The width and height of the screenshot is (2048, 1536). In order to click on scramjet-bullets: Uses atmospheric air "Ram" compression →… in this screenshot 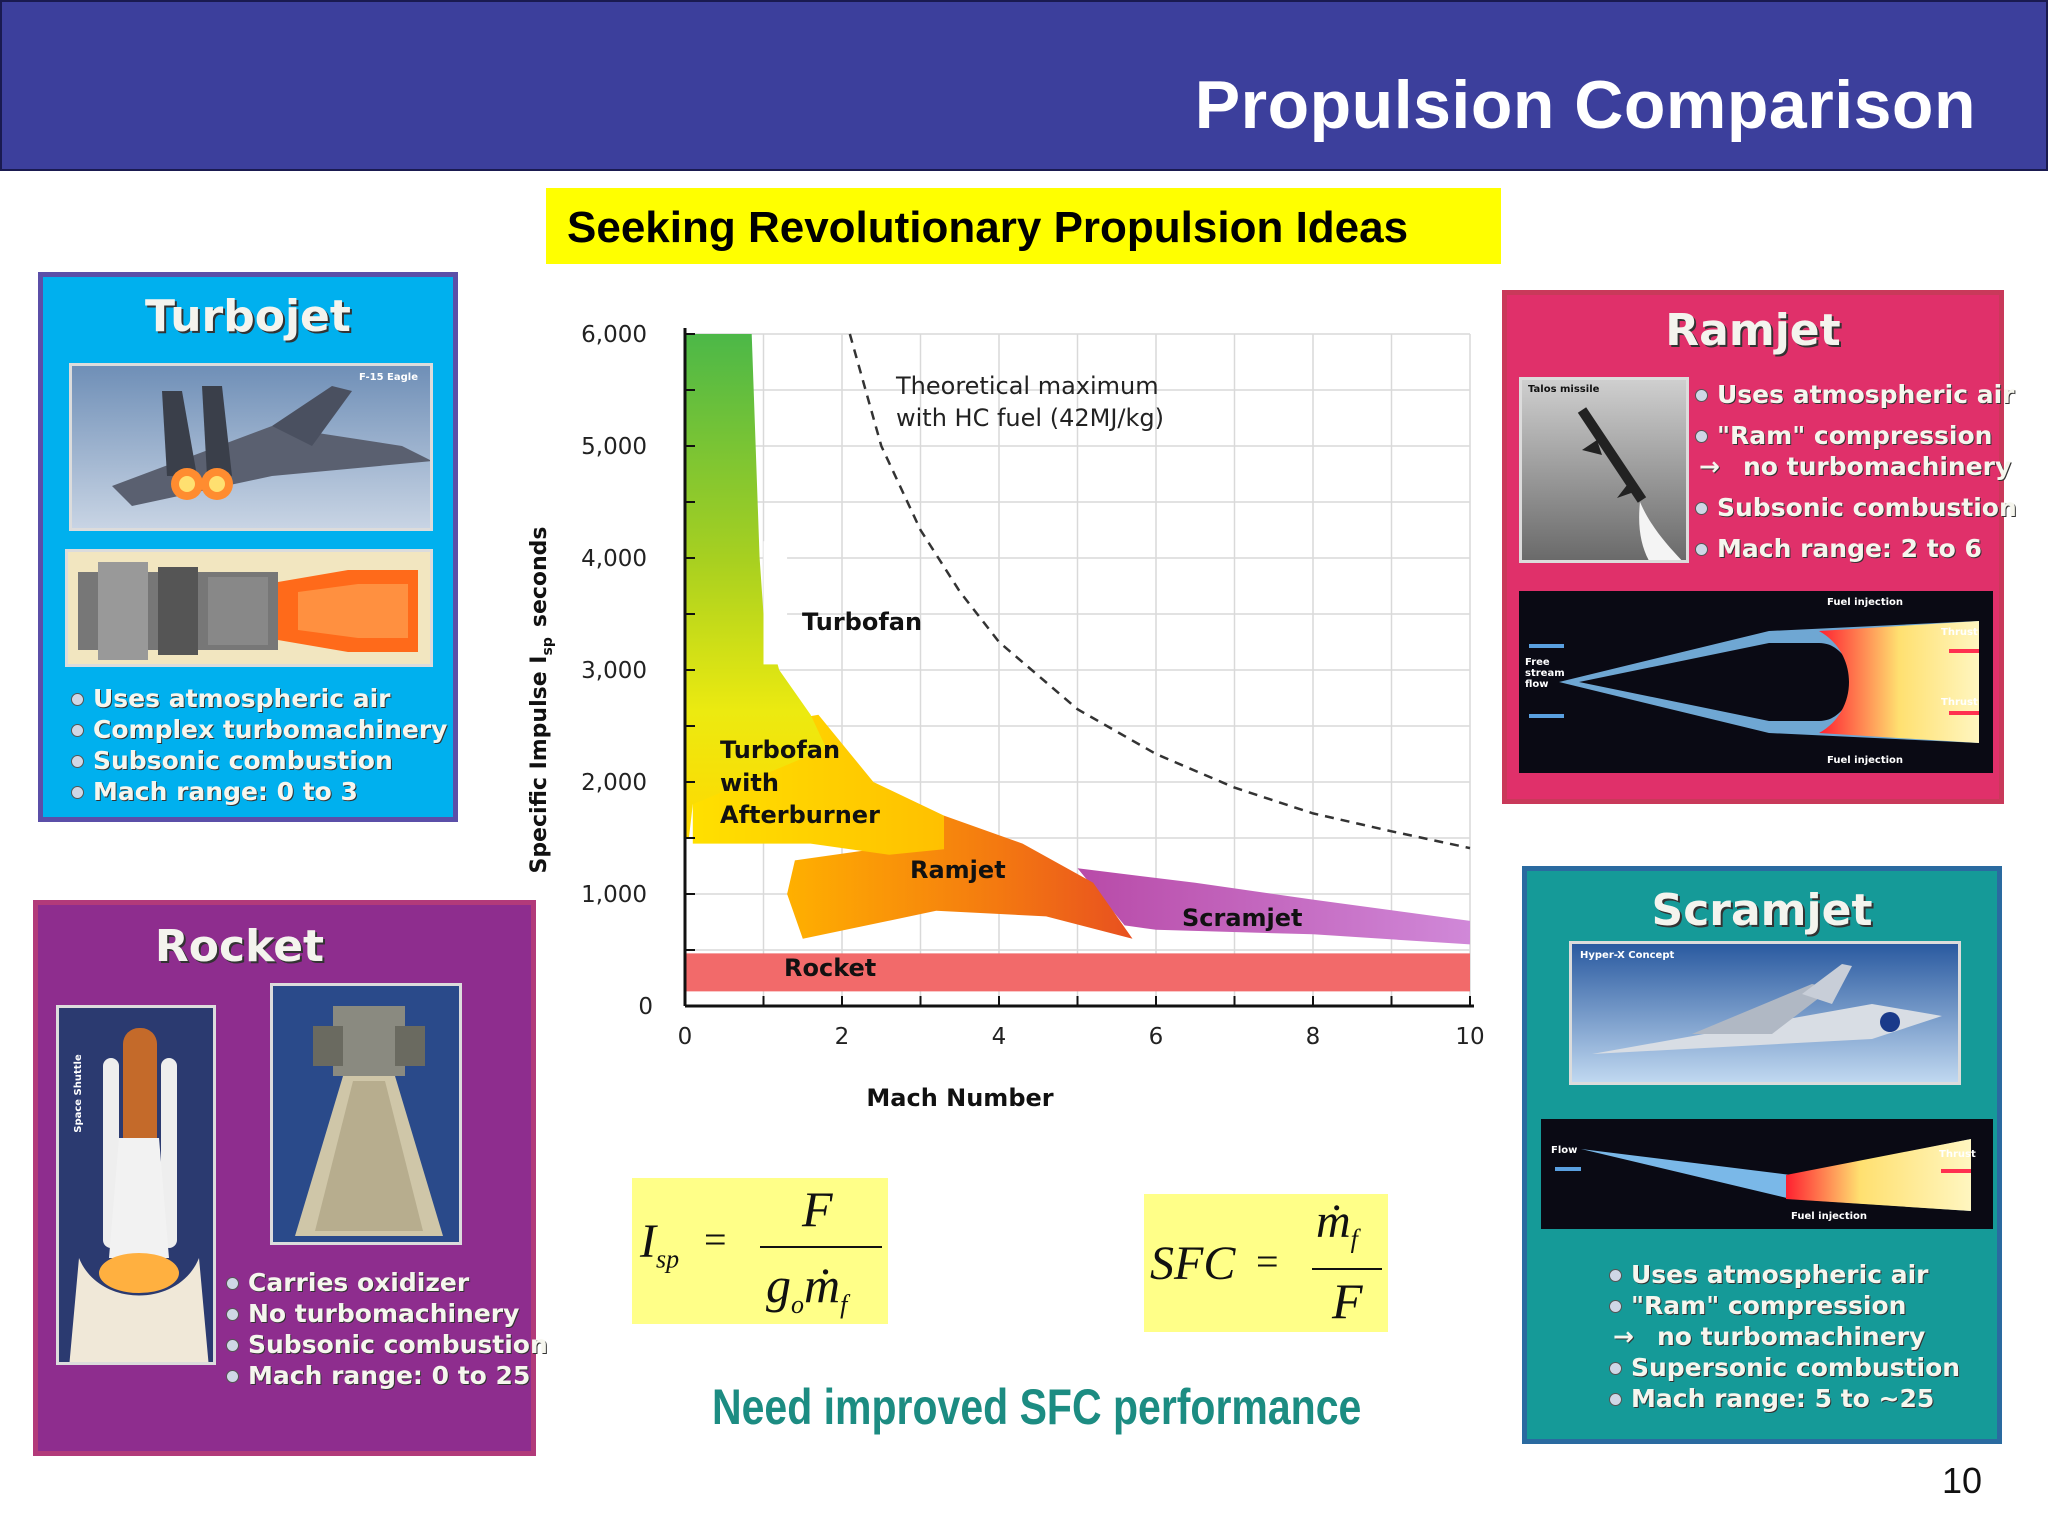, I will do `click(1783, 1336)`.